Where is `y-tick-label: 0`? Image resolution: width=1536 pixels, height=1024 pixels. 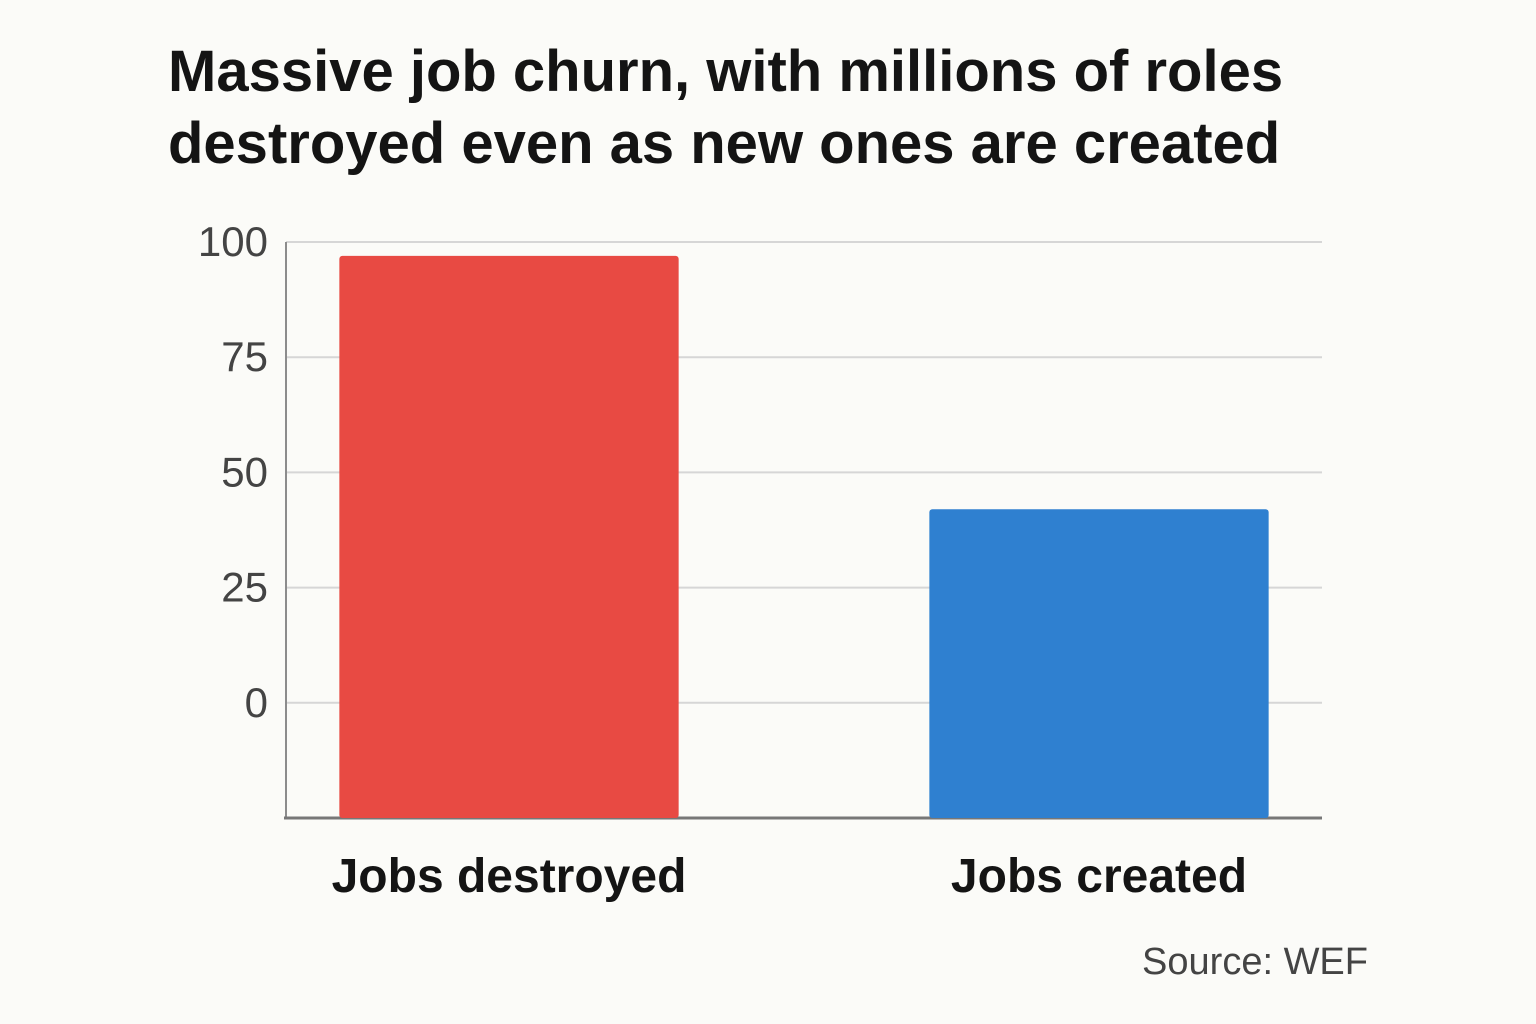
y-tick-label: 0 is located at coordinates (256, 702).